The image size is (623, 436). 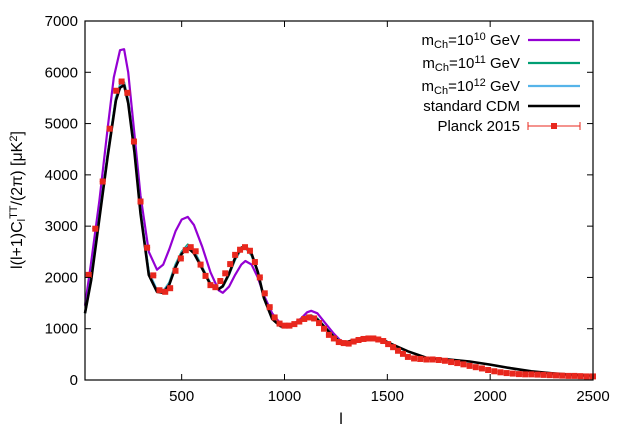 What do you see at coordinates (592, 396) in the screenshot?
I see `x-tick-label: 2500` at bounding box center [592, 396].